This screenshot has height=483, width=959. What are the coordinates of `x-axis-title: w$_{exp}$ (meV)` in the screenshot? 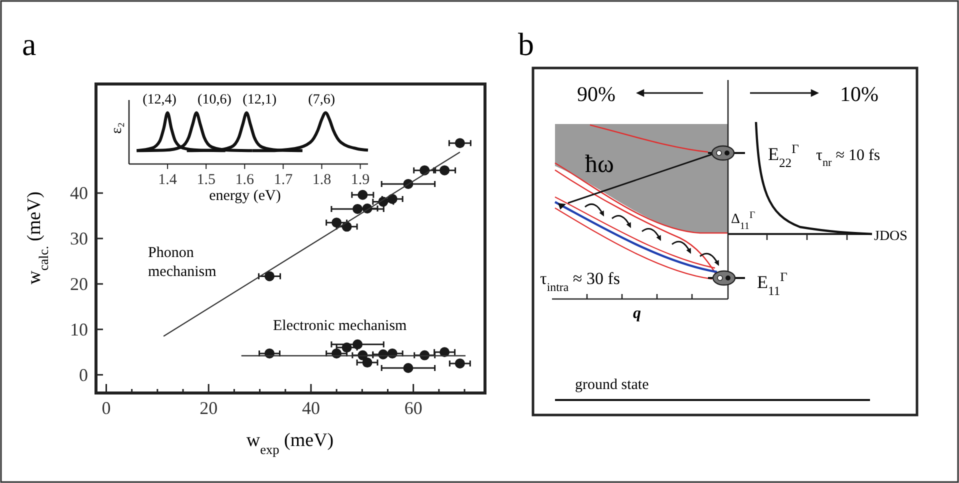 It's located at (290, 443).